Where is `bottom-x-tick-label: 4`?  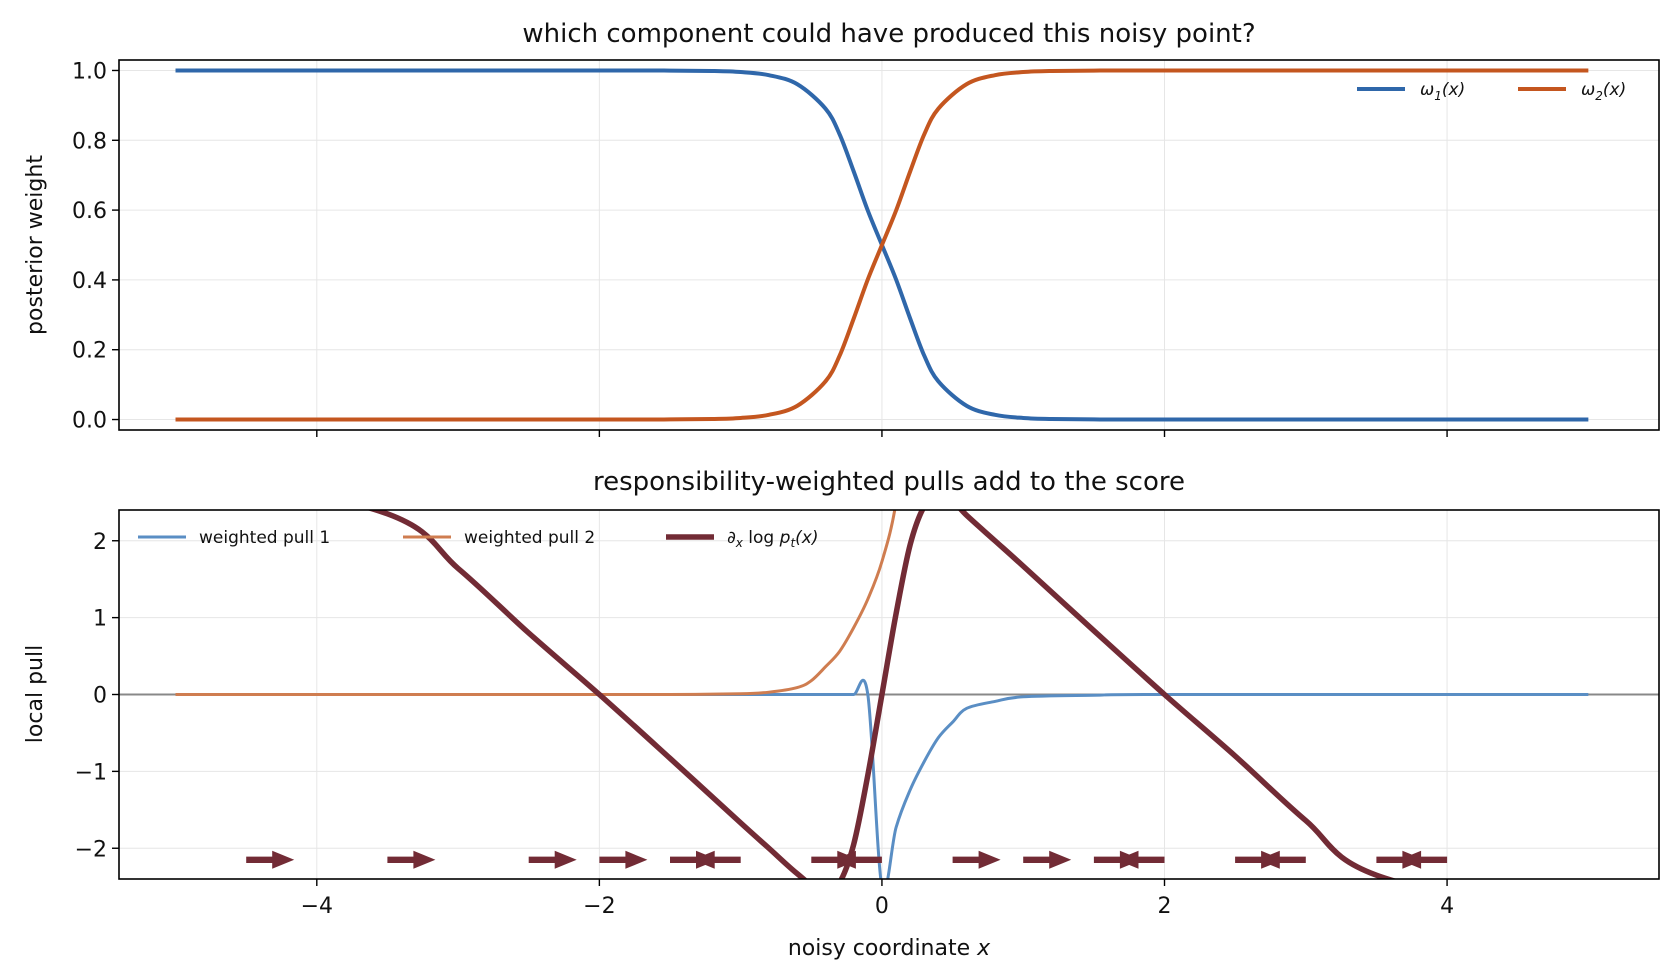
bottom-x-tick-label: 4 is located at coordinates (1447, 906).